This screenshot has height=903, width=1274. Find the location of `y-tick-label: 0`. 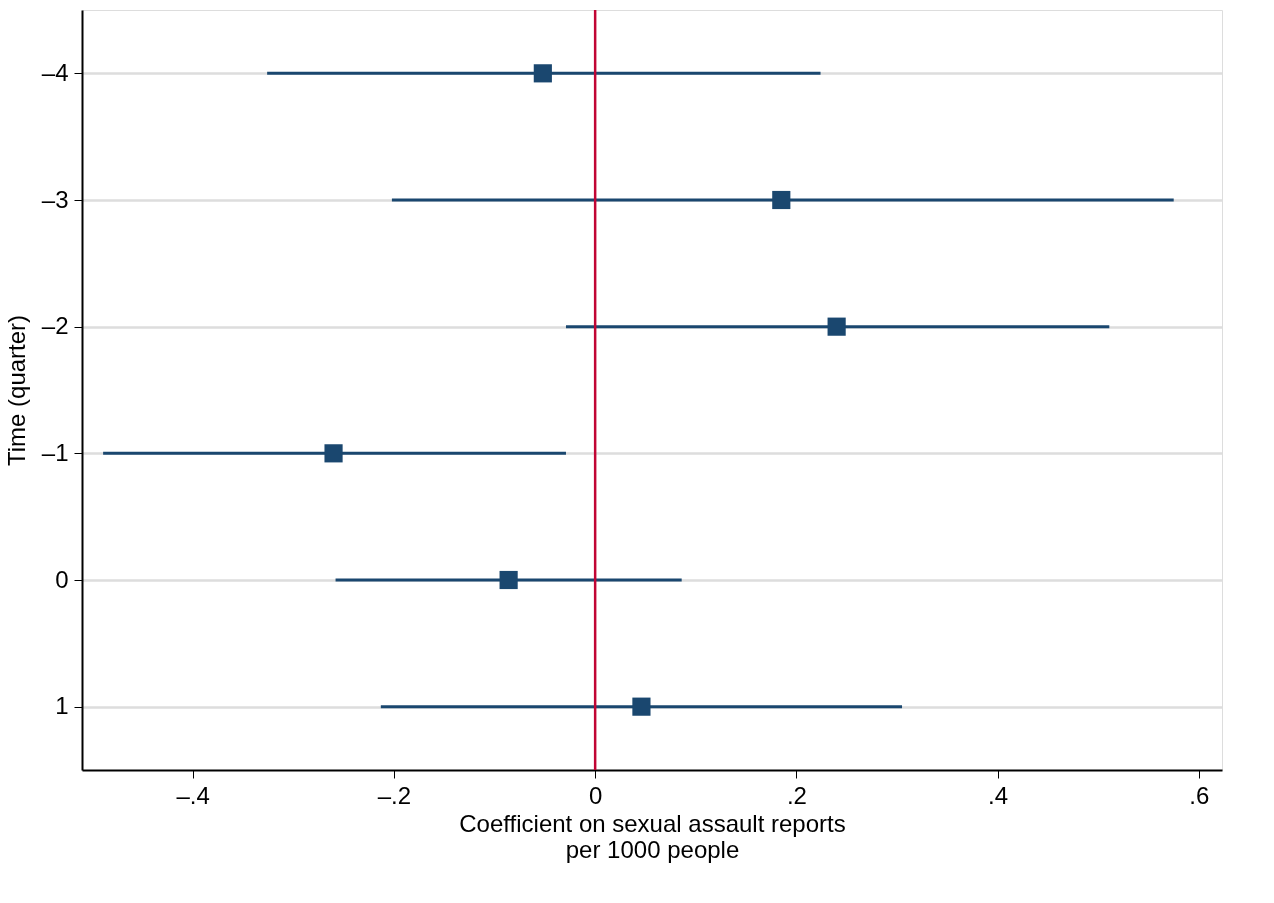

y-tick-label: 0 is located at coordinates (62, 579).